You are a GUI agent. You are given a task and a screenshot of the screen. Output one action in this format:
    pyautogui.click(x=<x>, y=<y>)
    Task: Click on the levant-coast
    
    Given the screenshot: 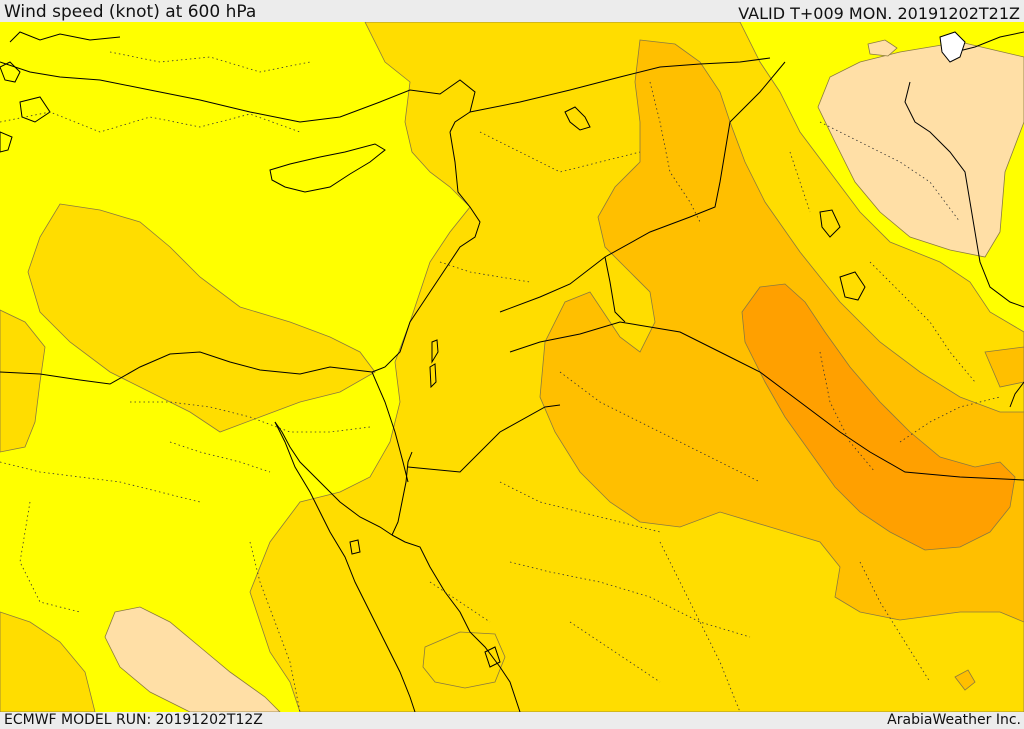 What is the action you would take?
    pyautogui.click(x=426, y=252)
    